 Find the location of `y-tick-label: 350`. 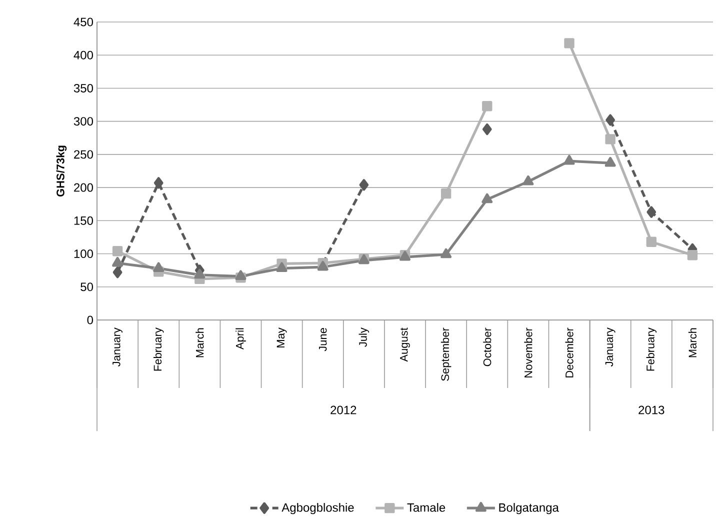

y-tick-label: 350 is located at coordinates (84, 88).